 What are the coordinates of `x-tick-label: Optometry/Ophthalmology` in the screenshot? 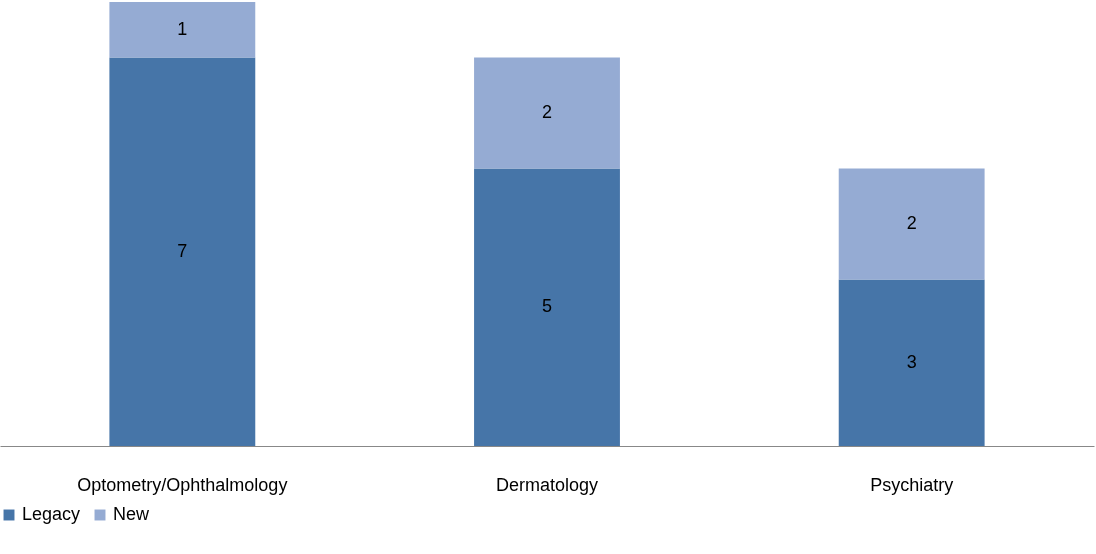 It's located at (182, 484).